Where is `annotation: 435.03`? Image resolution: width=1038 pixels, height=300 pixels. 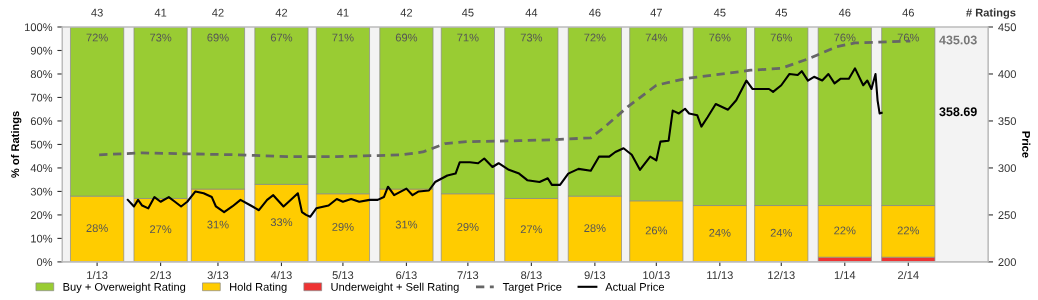 annotation: 435.03 is located at coordinates (958, 40).